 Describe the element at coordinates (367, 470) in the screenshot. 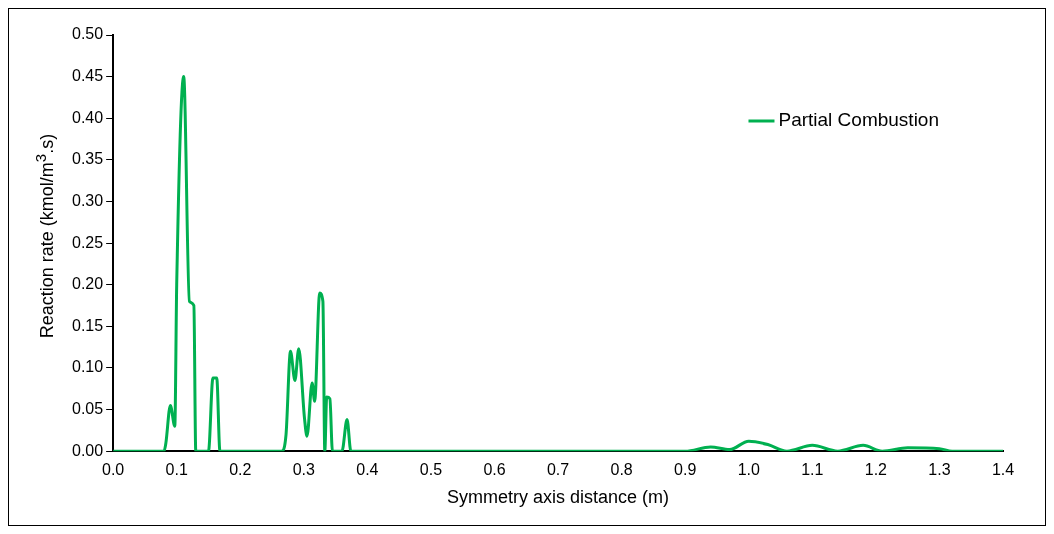

I see `x-tick-label: 0.4` at that location.